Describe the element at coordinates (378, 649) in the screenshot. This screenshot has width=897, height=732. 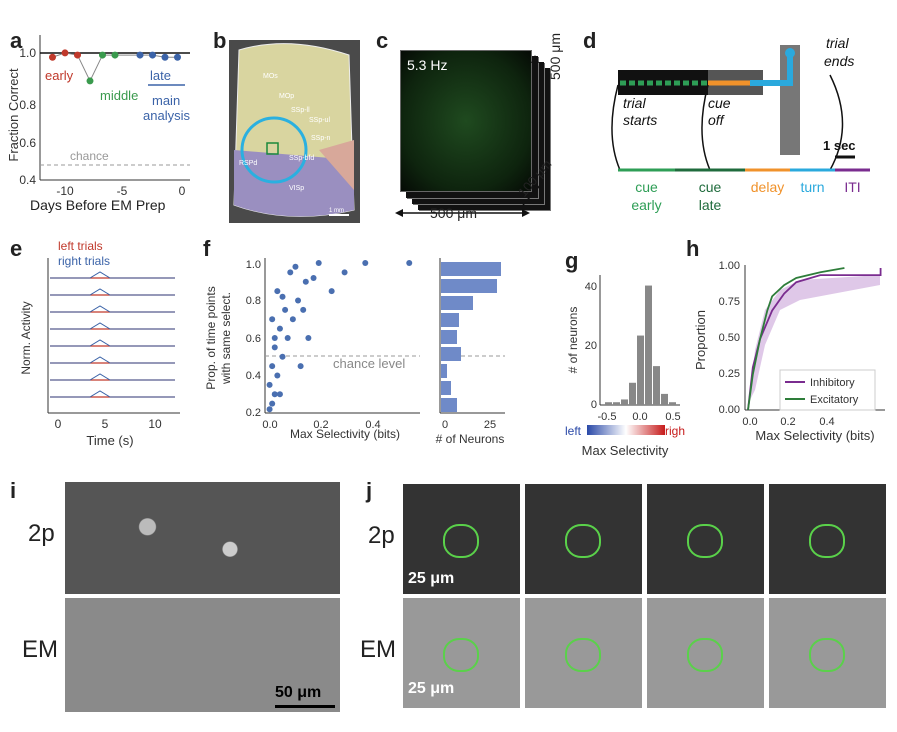
I see `j-bottom-label: EM` at that location.